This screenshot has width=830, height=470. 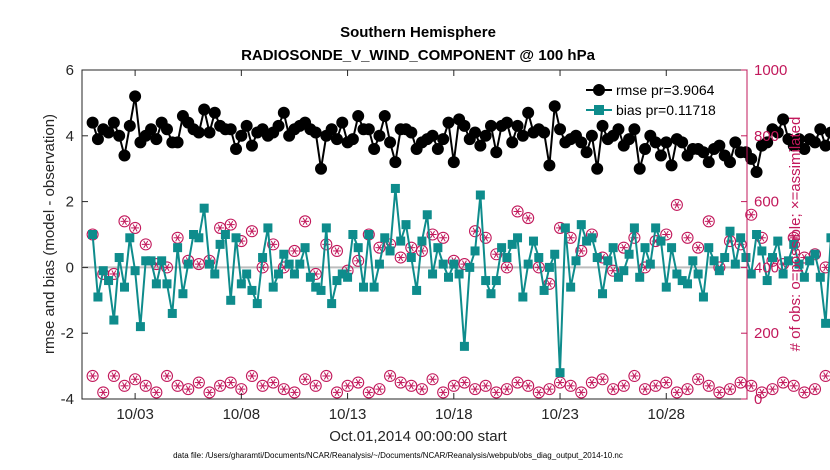 What do you see at coordinates (666, 110) in the screenshot?
I see `legend-bias-label: bias pr=0.11718` at bounding box center [666, 110].